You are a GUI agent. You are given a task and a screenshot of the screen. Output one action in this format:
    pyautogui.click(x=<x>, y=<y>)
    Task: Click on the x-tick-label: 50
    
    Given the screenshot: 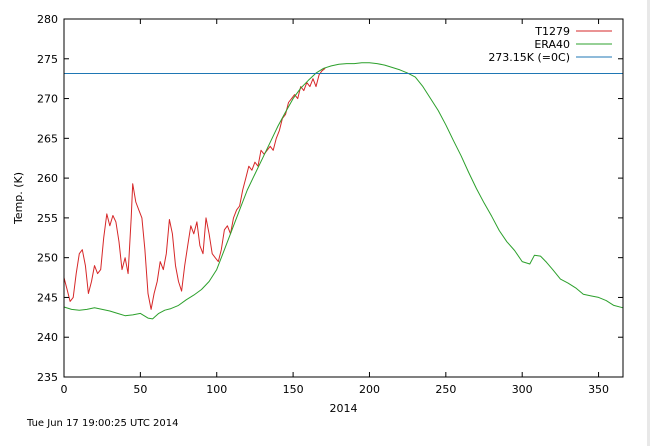 What is the action you would take?
    pyautogui.click(x=140, y=389)
    